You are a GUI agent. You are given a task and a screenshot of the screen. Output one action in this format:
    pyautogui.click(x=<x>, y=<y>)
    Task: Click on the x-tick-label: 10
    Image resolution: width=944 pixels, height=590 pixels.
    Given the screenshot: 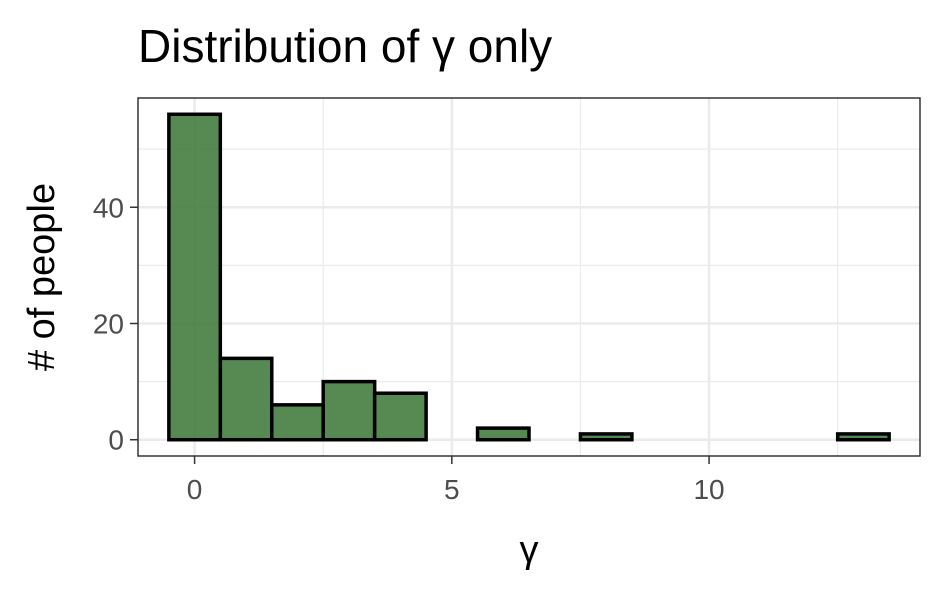 What is the action you would take?
    pyautogui.click(x=708, y=489)
    